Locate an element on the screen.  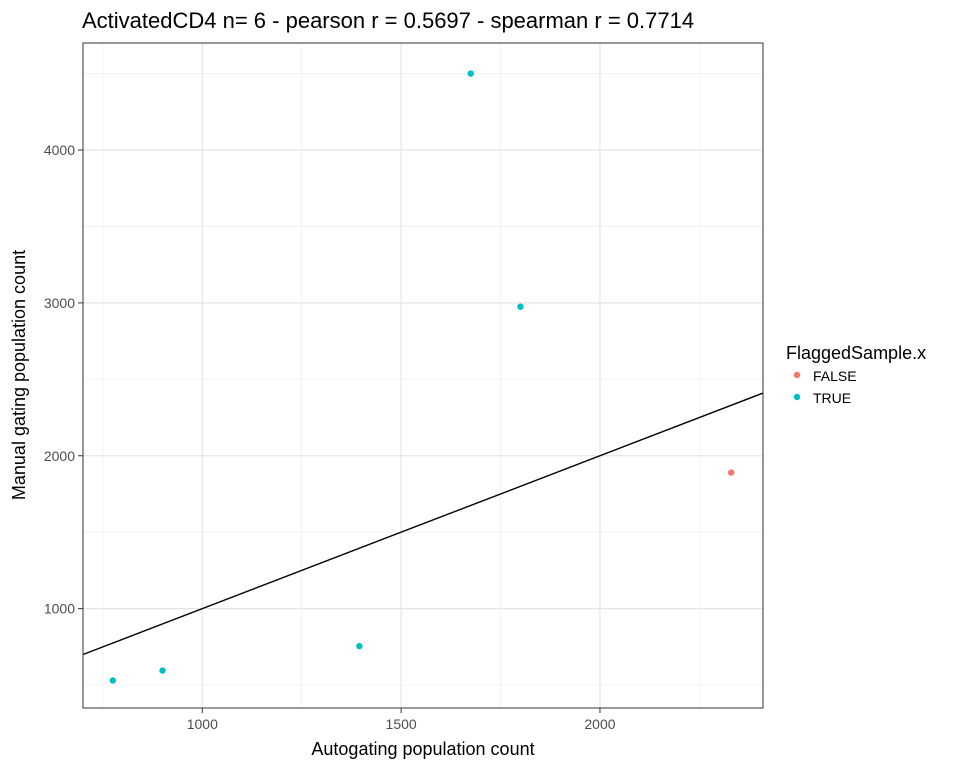
y-tick-label: 3000 is located at coordinates (59, 303).